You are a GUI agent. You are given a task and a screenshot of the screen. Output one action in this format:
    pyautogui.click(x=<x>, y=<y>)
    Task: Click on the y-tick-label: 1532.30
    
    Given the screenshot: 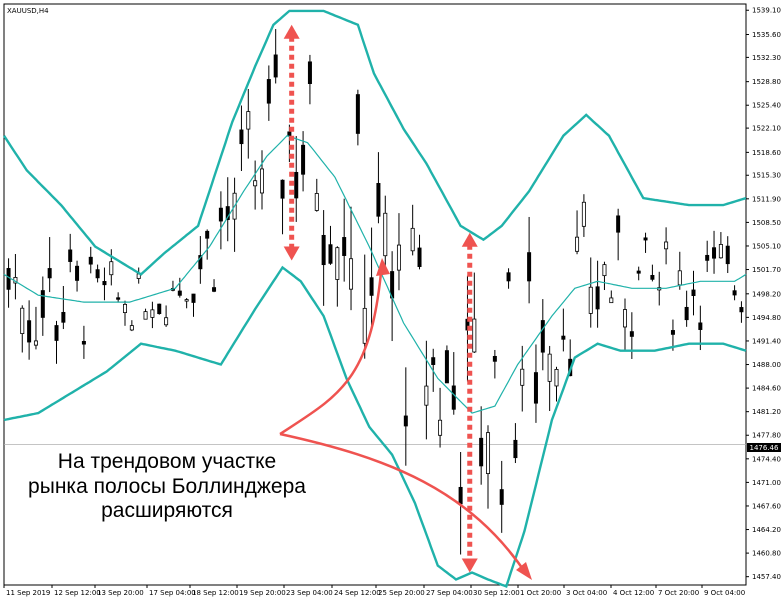 What is the action you would take?
    pyautogui.click(x=766, y=58)
    